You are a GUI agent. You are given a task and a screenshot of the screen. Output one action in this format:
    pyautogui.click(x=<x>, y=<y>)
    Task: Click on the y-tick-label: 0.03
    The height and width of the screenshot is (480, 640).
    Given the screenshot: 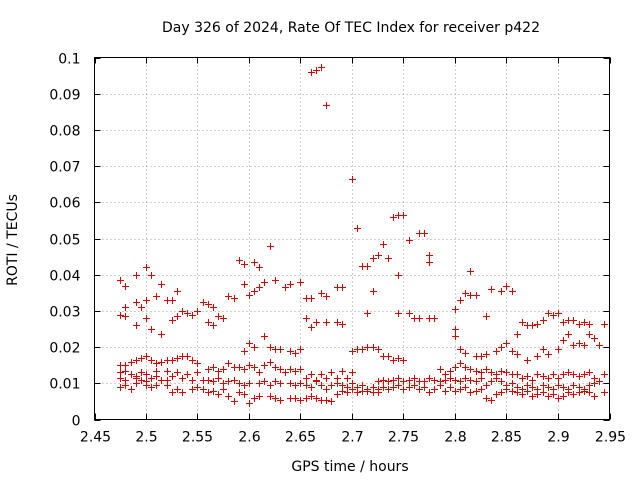 What is the action you would take?
    pyautogui.click(x=64, y=313)
    